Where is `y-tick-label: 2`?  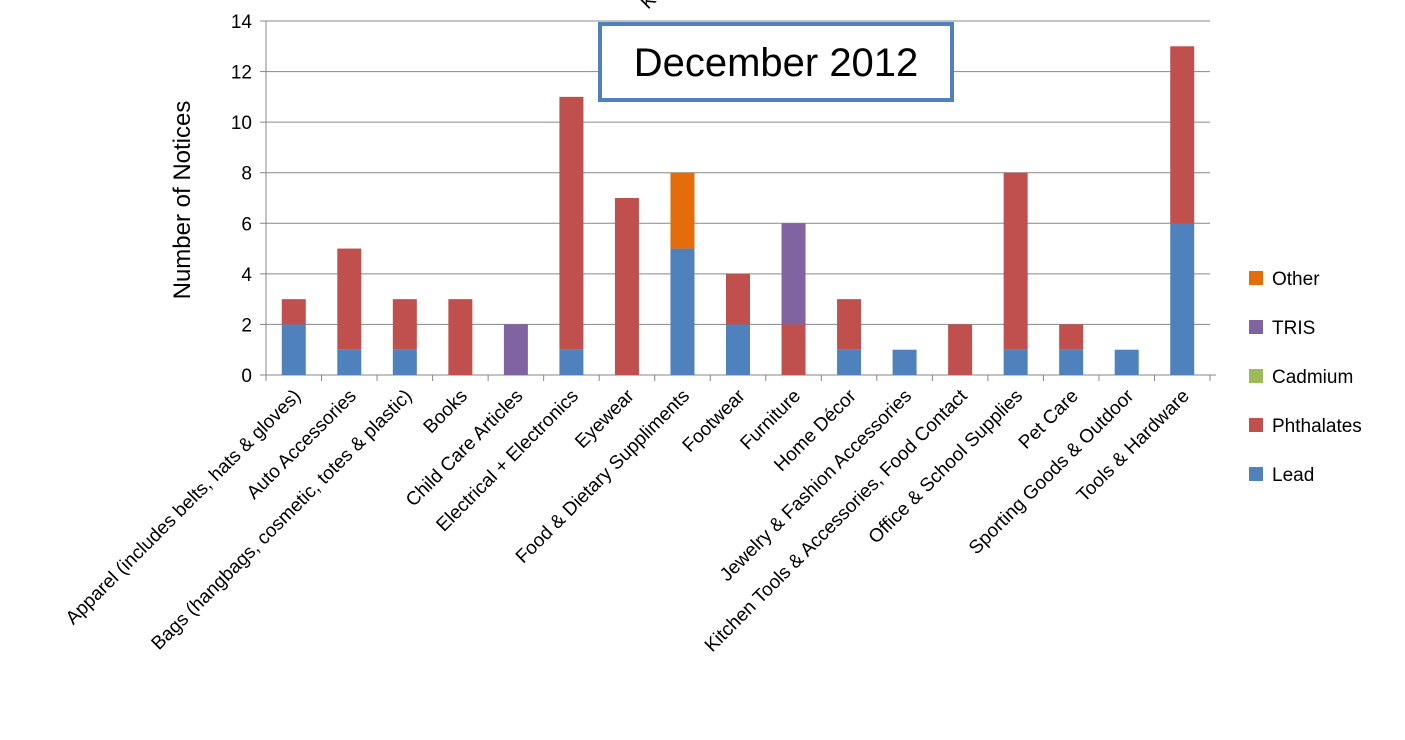
y-tick-label: 2 is located at coordinates (246, 325).